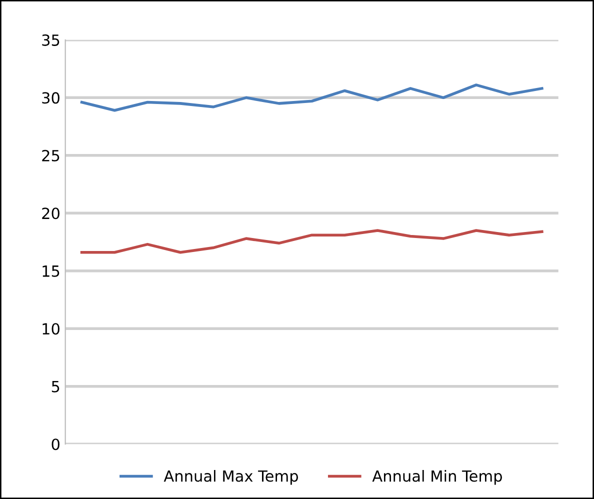 This screenshot has height=499, width=594. Describe the element at coordinates (51, 271) in the screenshot. I see `y-tick-label: 15` at that location.